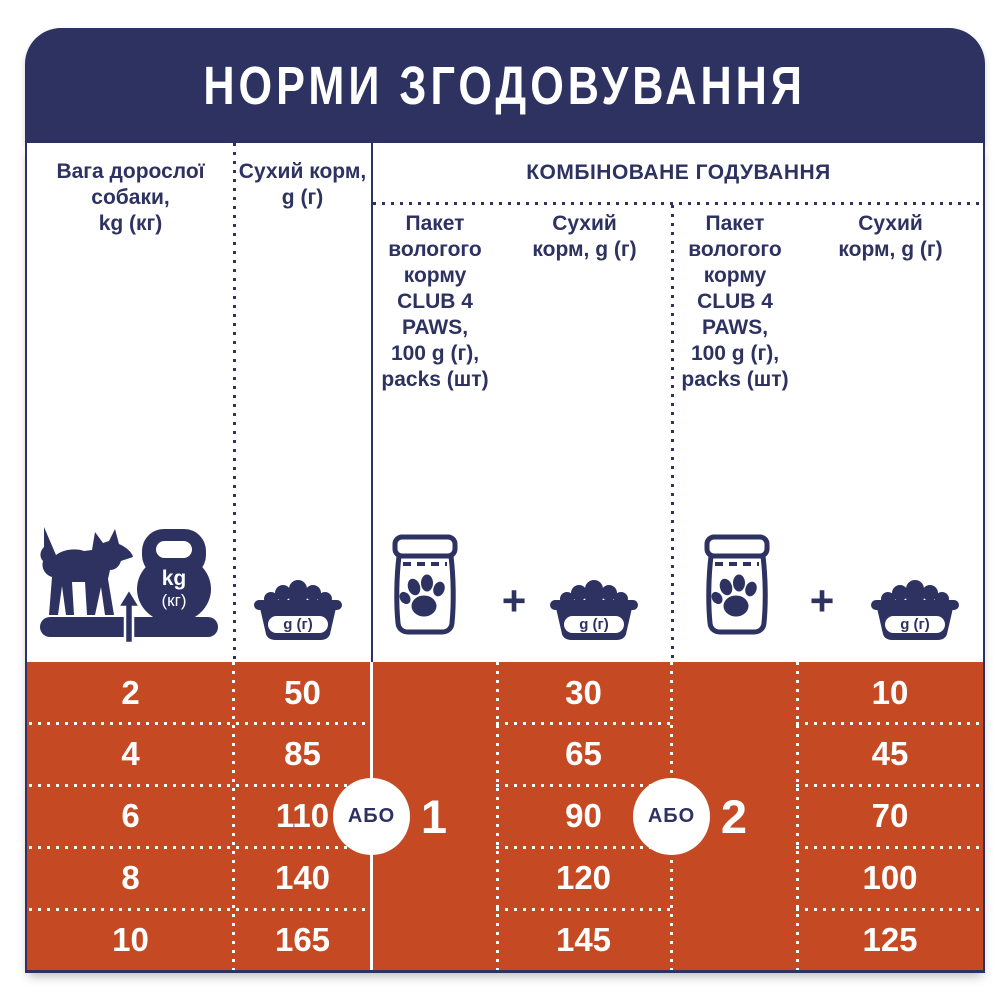  Describe the element at coordinates (678, 203) in the screenshot. I see `divider-combined-subheader` at that location.